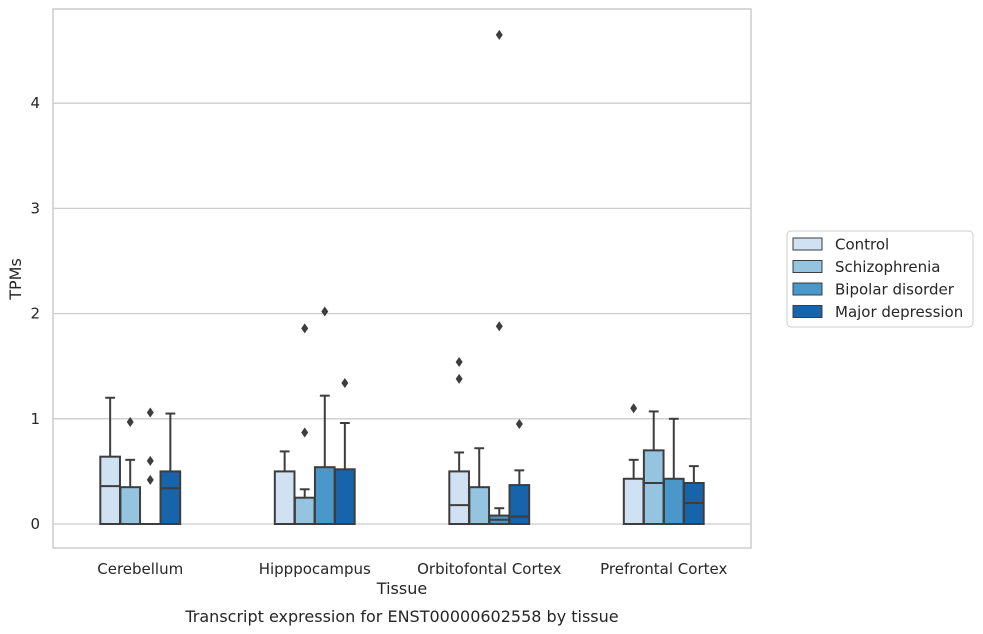 The image size is (983, 634). I want to click on y-tick-label-0: 0, so click(35, 524).